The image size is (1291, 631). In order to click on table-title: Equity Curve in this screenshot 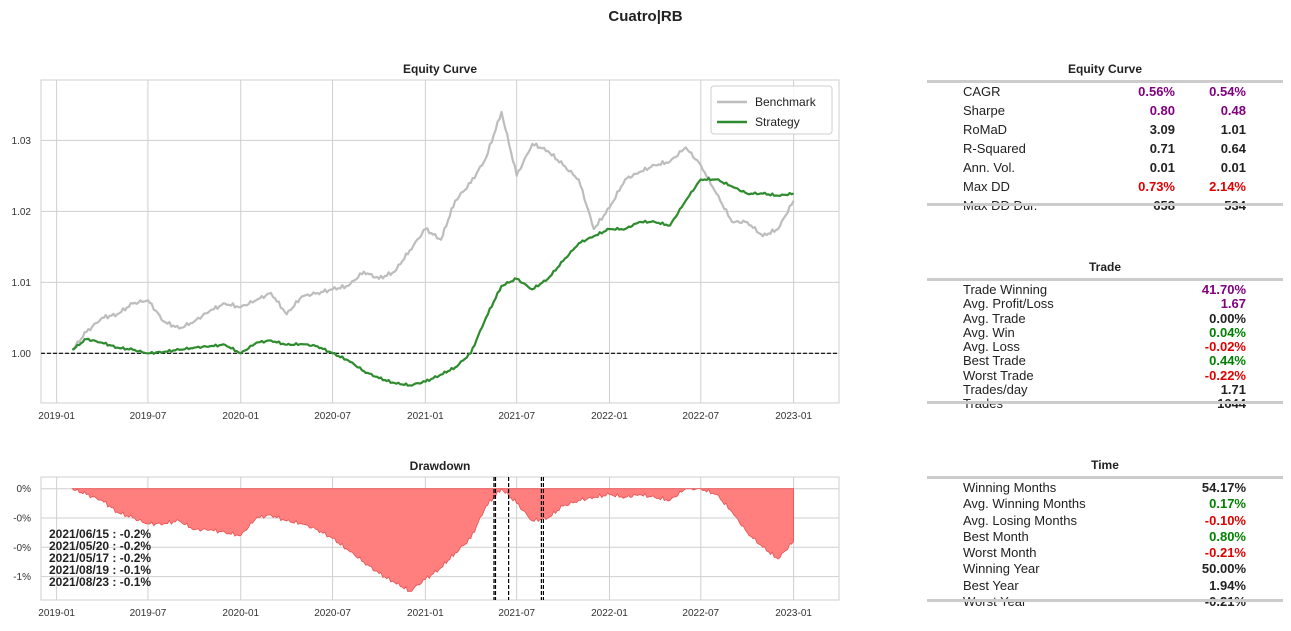, I will do `click(1104, 69)`.